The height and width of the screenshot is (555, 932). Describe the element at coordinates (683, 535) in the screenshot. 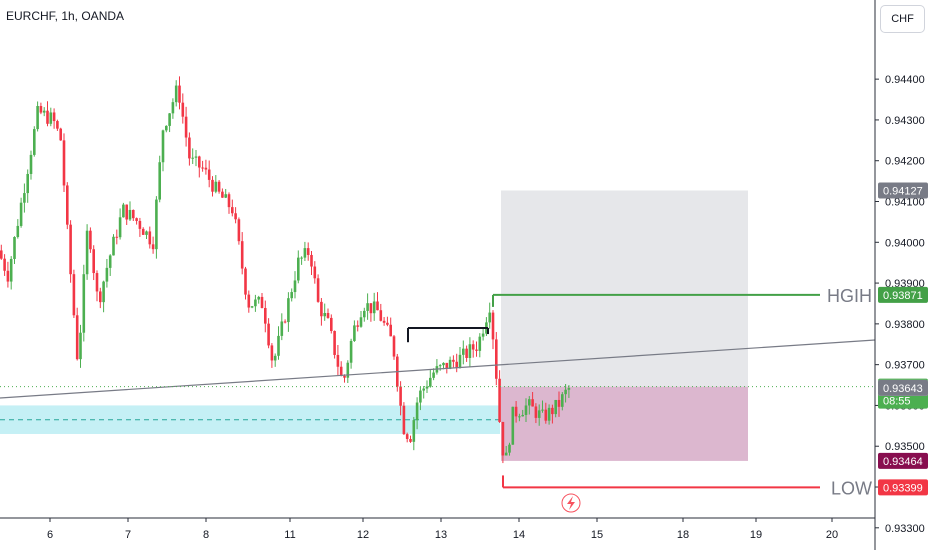

I see `x-tick-label: 18` at that location.